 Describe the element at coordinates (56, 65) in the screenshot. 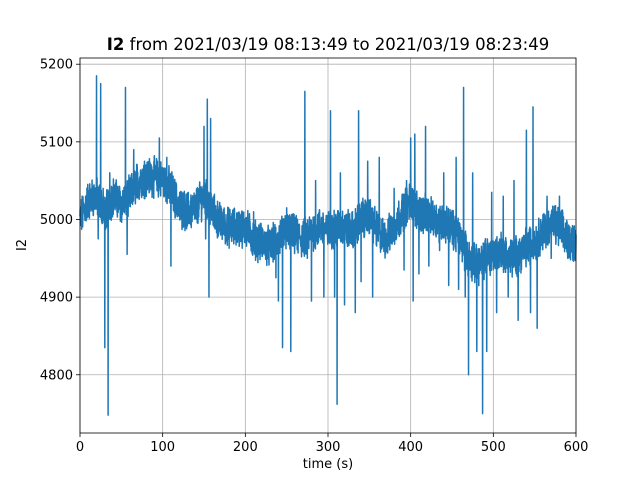

I see `y-tick-label: 5200` at that location.